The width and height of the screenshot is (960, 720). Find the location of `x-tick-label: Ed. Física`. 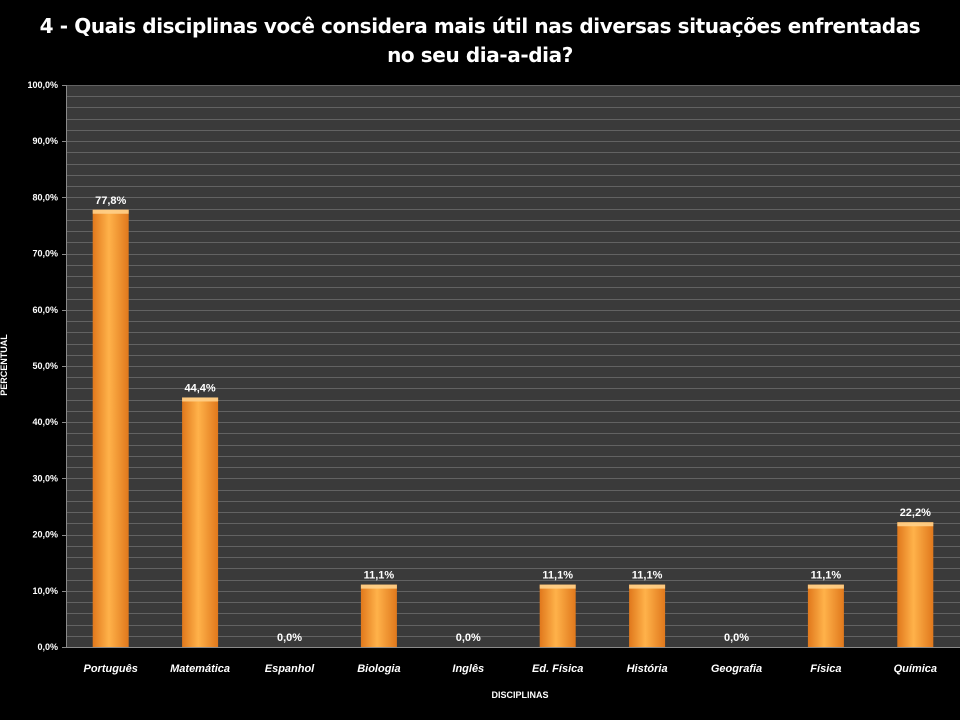

x-tick-label: Ed. Física is located at coordinates (557, 669).